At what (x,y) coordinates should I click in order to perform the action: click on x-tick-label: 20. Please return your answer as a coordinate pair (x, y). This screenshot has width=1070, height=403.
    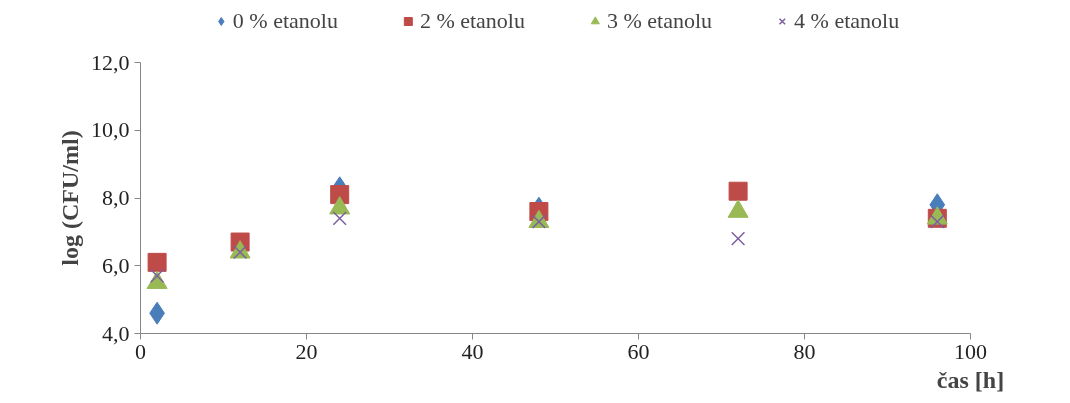
    Looking at the image, I should click on (306, 351).